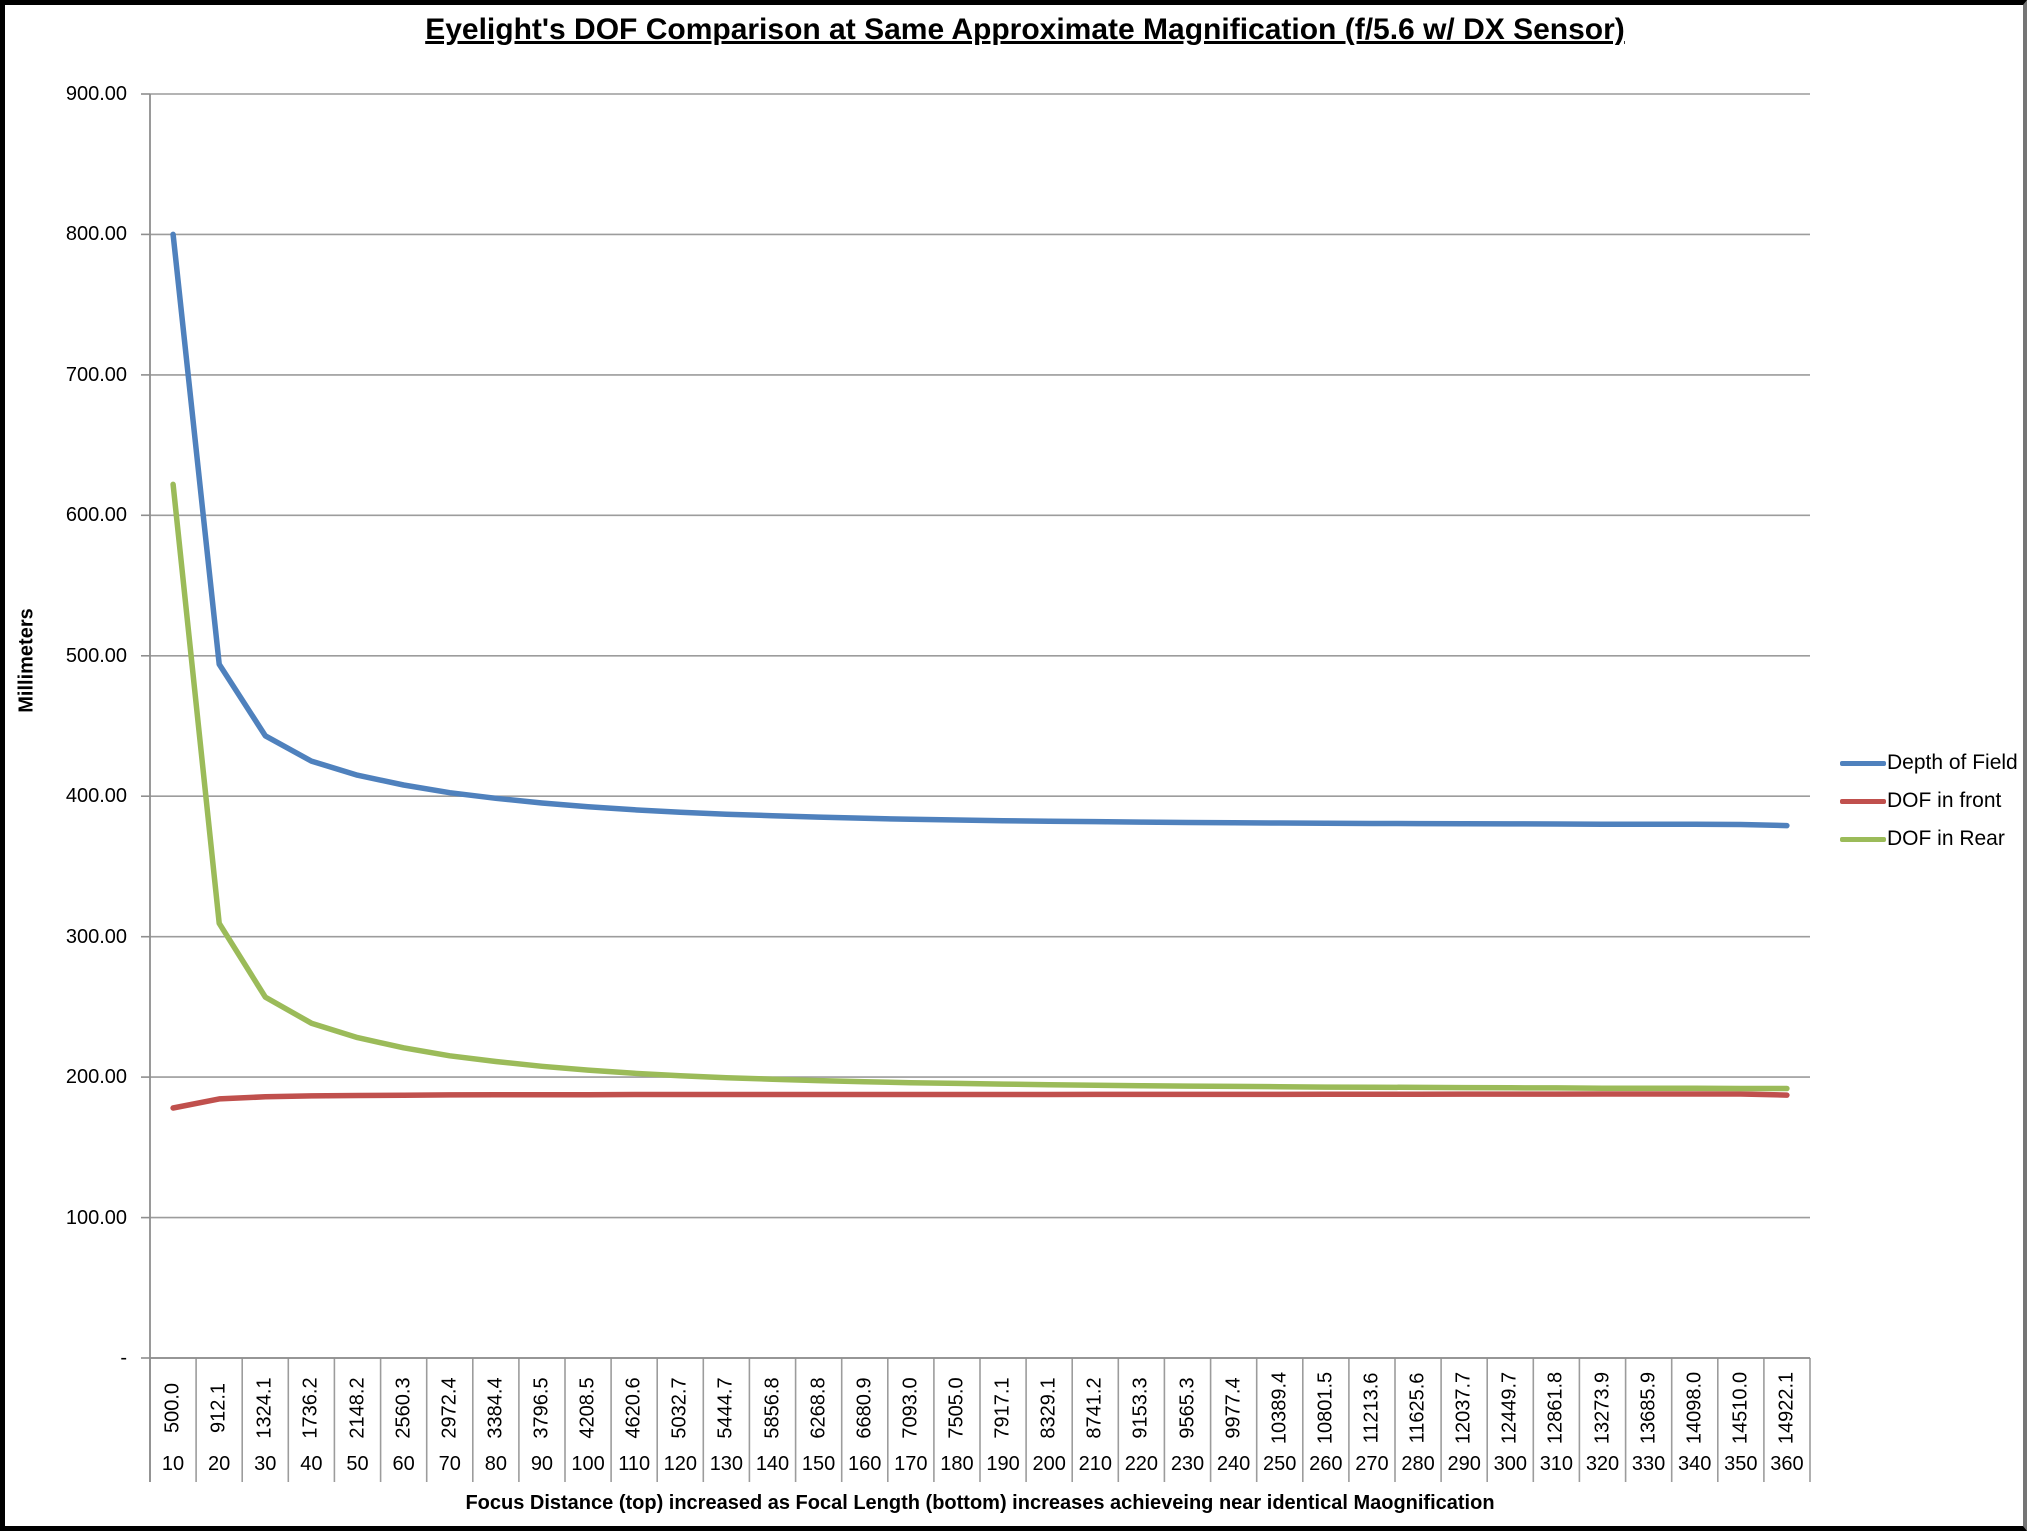 This screenshot has height=1531, width=2027. What do you see at coordinates (726, 1464) in the screenshot?
I see `x-bottom-tick-label: 130` at bounding box center [726, 1464].